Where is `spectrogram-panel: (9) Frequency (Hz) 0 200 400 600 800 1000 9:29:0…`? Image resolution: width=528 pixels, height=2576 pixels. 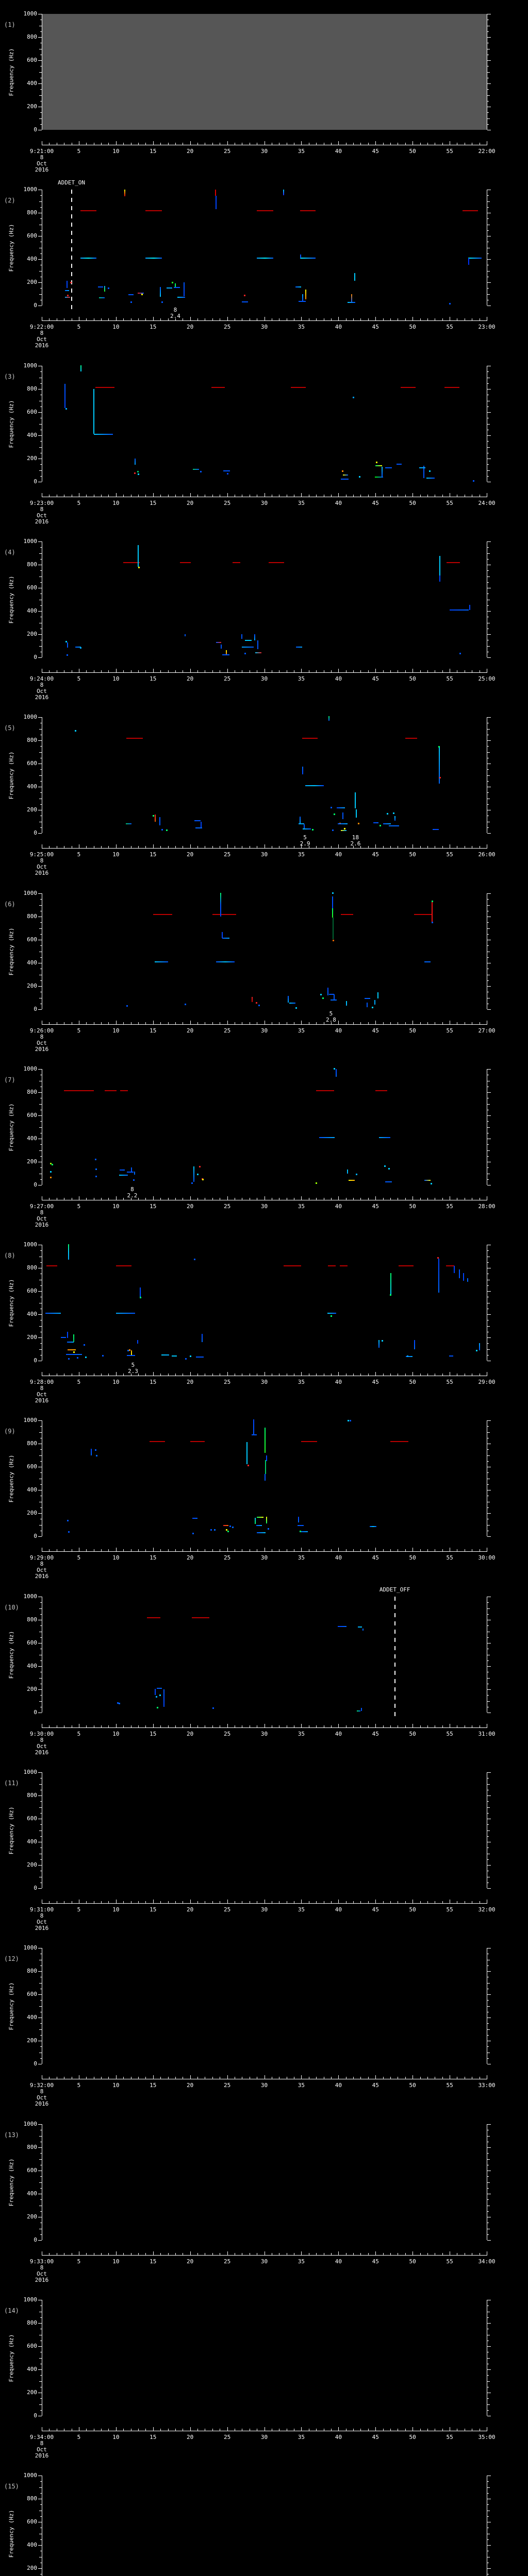
spectrogram-panel: (9) Frequency (Hz) 0 200 400 600 800 1000 9:29:0… is located at coordinates (264, 1494).